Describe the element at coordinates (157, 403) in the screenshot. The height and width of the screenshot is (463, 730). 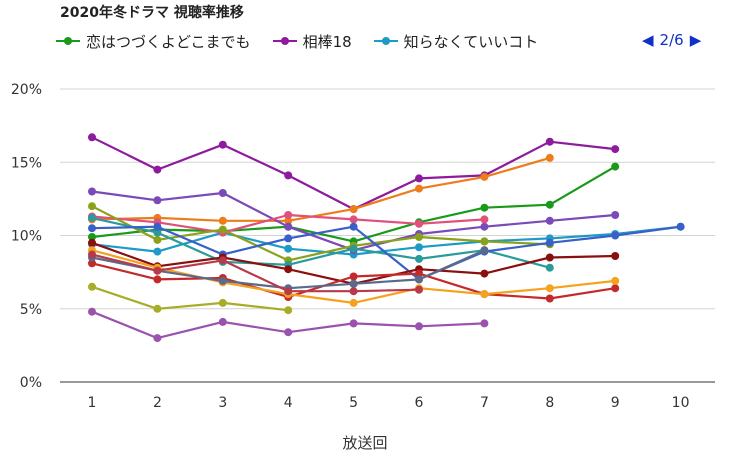
I see `x-tick-label: 2` at that location.